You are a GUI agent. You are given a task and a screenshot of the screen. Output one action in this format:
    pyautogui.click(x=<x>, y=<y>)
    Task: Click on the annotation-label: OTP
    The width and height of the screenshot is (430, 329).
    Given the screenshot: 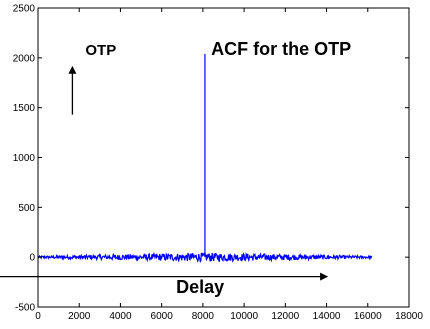 What is the action you would take?
    pyautogui.click(x=100, y=50)
    